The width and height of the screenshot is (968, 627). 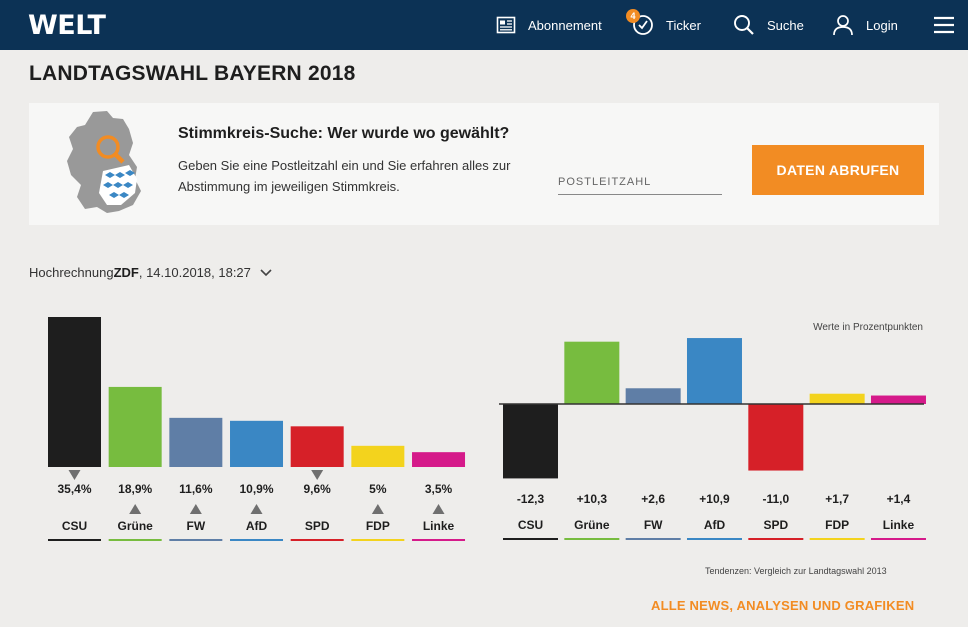 What do you see at coordinates (196, 442) in the screenshot?
I see `result-bar-fw` at bounding box center [196, 442].